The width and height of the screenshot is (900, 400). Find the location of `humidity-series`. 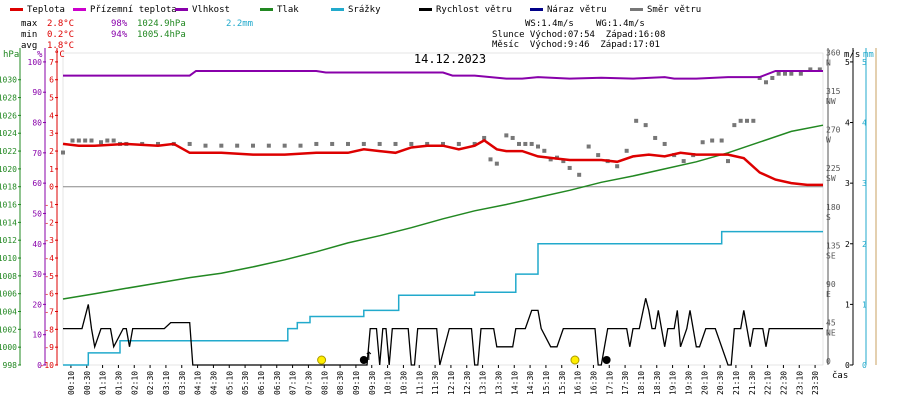

humidity-series is located at coordinates (443, 75).